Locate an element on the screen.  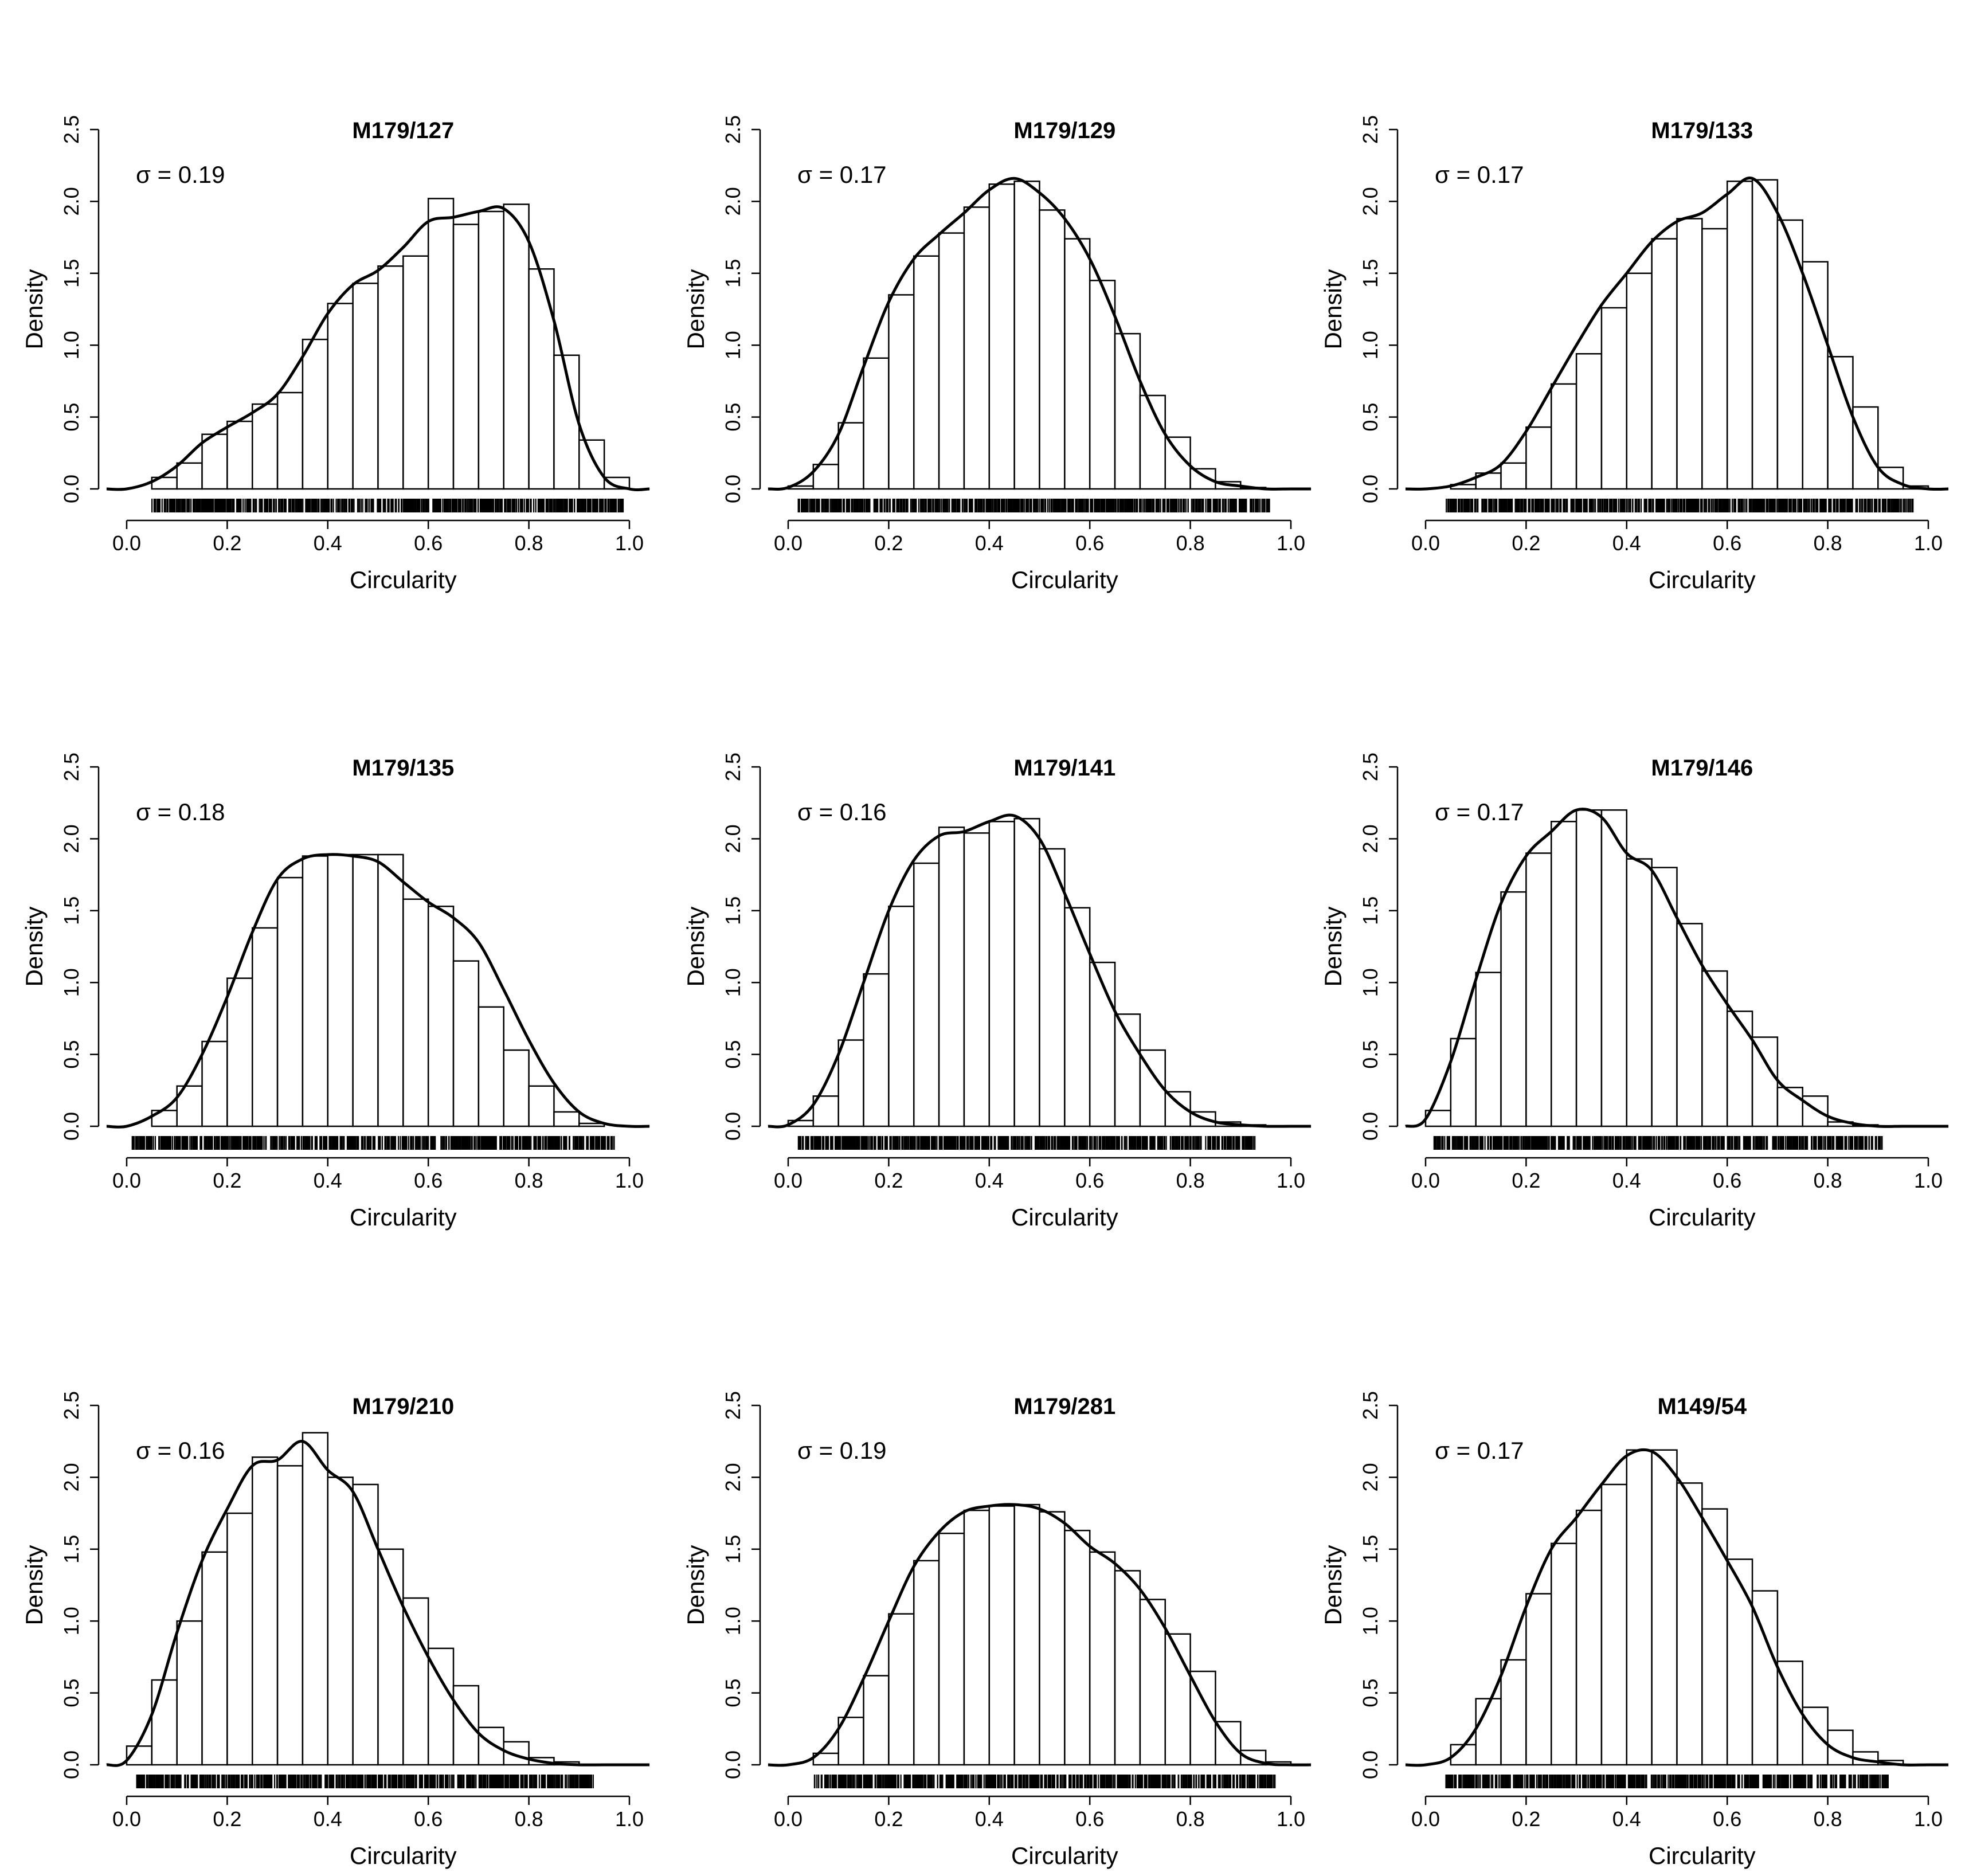
sigma-annotation: σ = 0.17 is located at coordinates (1479, 175).